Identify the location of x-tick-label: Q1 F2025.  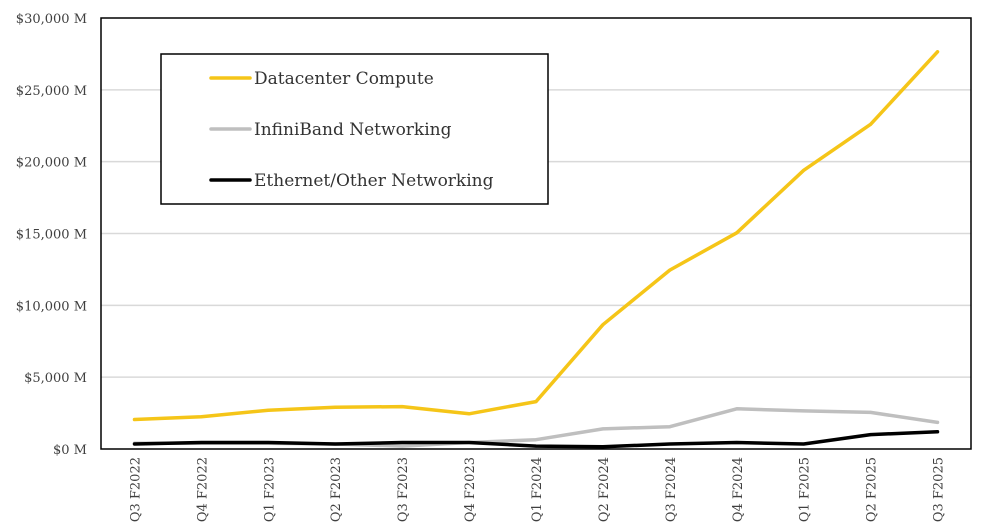
(805, 489).